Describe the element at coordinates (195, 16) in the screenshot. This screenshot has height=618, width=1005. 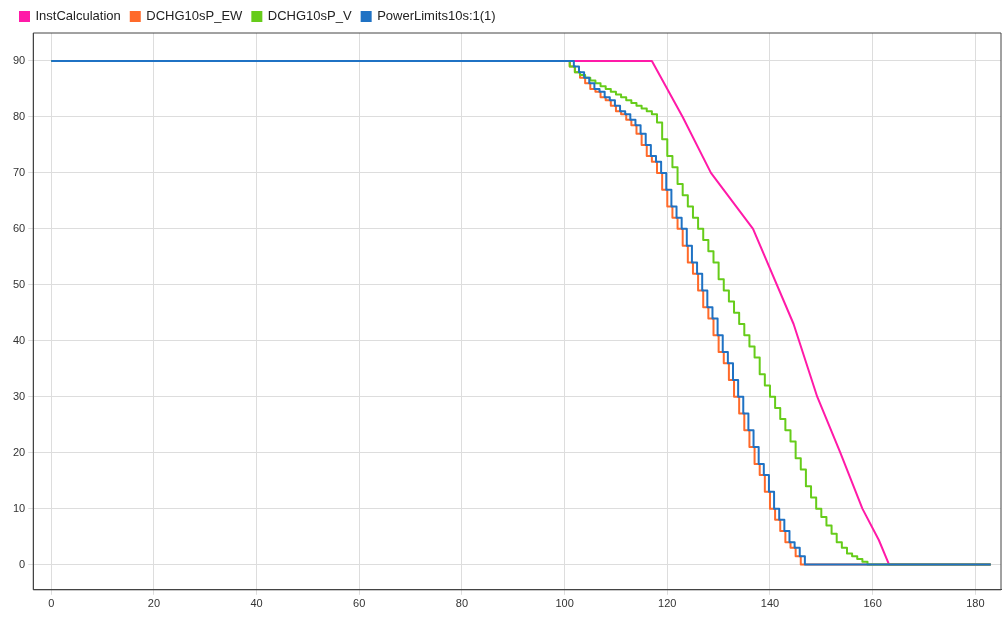
I see `legend-label: DCHG10sP_EW` at that location.